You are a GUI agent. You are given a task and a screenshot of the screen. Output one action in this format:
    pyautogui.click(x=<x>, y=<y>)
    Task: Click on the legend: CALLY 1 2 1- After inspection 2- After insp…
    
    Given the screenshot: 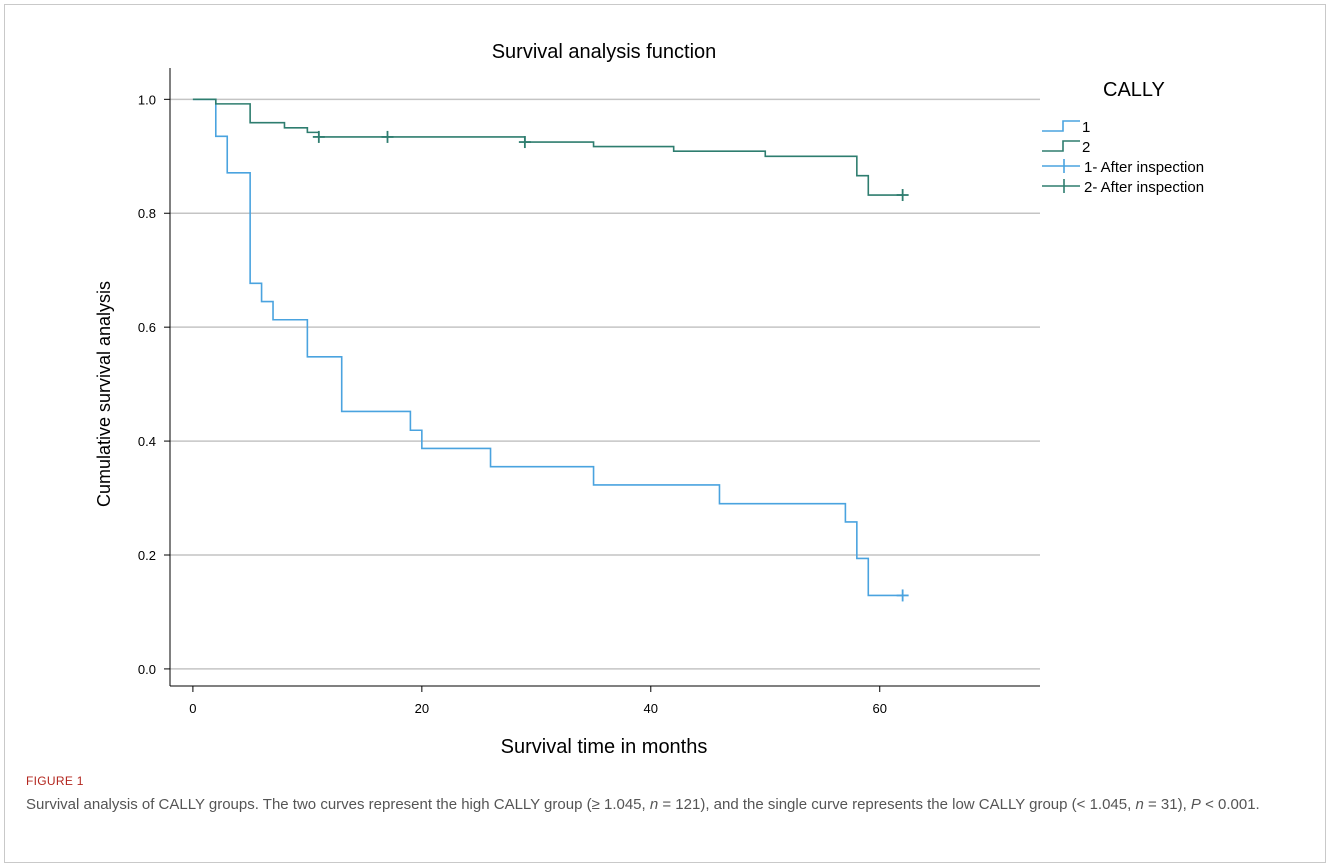 What is the action you would take?
    pyautogui.click(x=1123, y=137)
    